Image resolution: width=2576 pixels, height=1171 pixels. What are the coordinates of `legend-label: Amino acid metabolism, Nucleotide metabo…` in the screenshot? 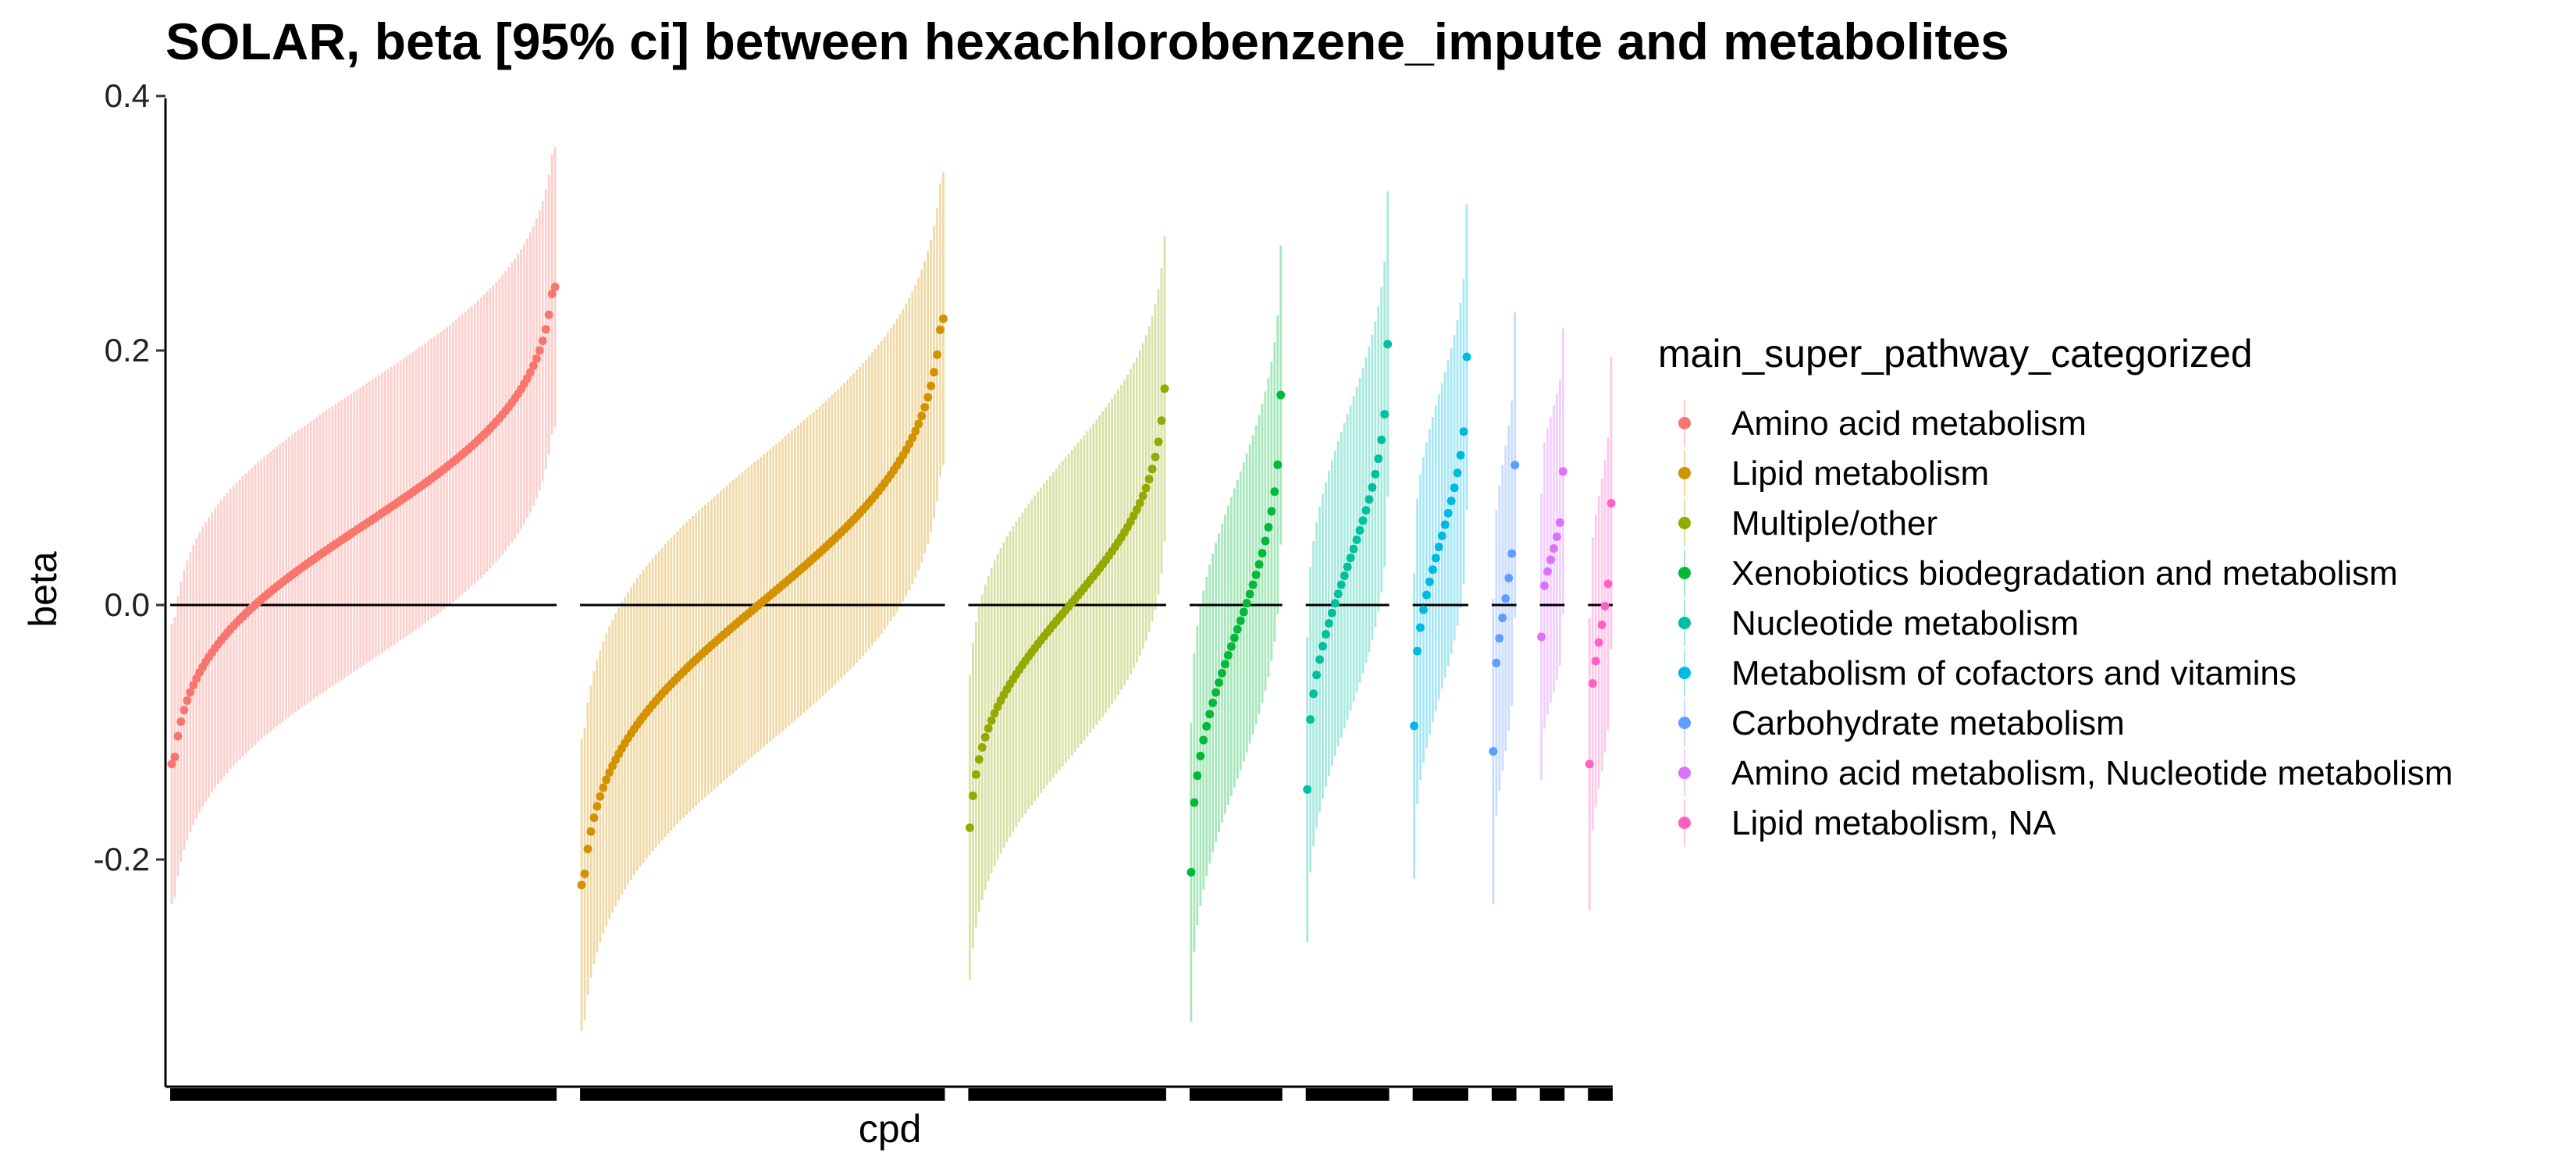 It's located at (2092, 773).